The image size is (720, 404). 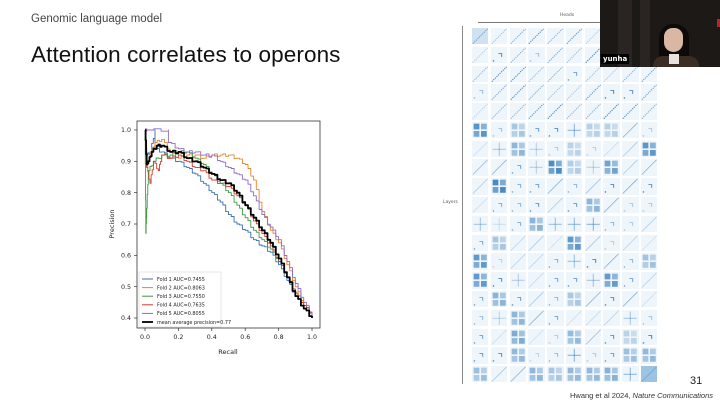 I want to click on slide-title: Attention correlates to operons, so click(x=186, y=54).